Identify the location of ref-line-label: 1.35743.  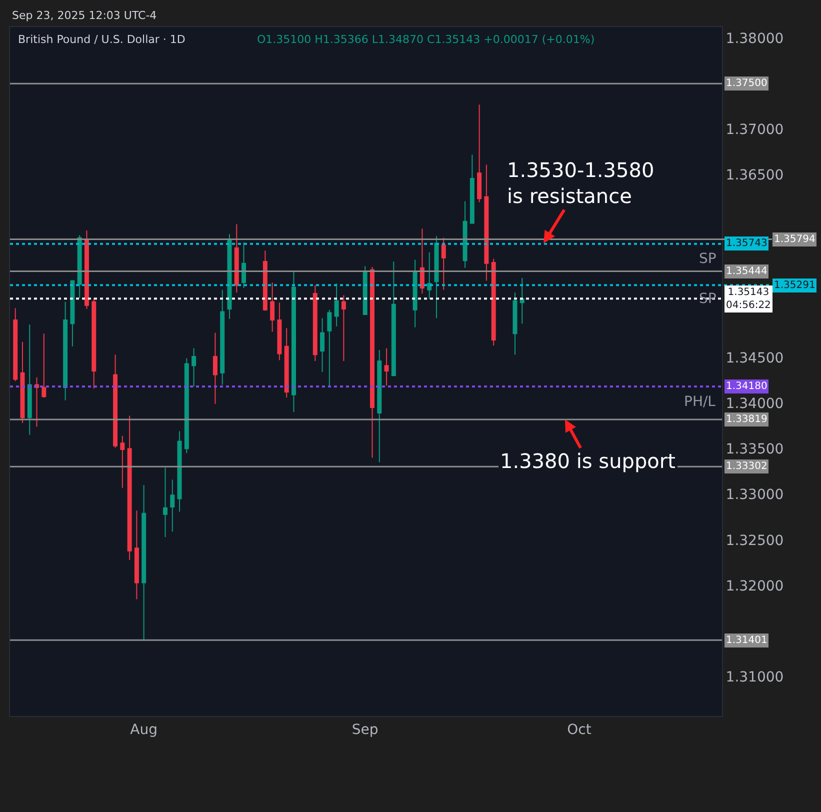
(747, 243).